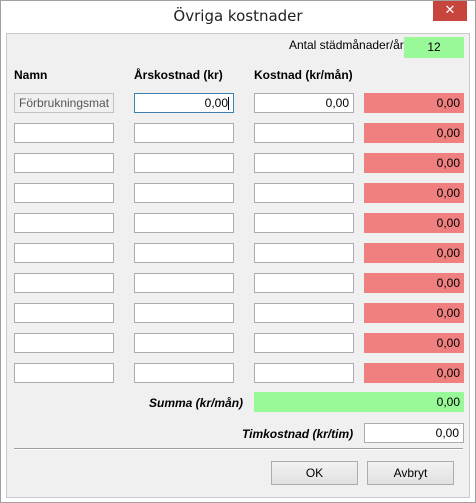 Image resolution: width=476 pixels, height=503 pixels. I want to click on column-header-annual: Årskostnad (kr), so click(178, 75).